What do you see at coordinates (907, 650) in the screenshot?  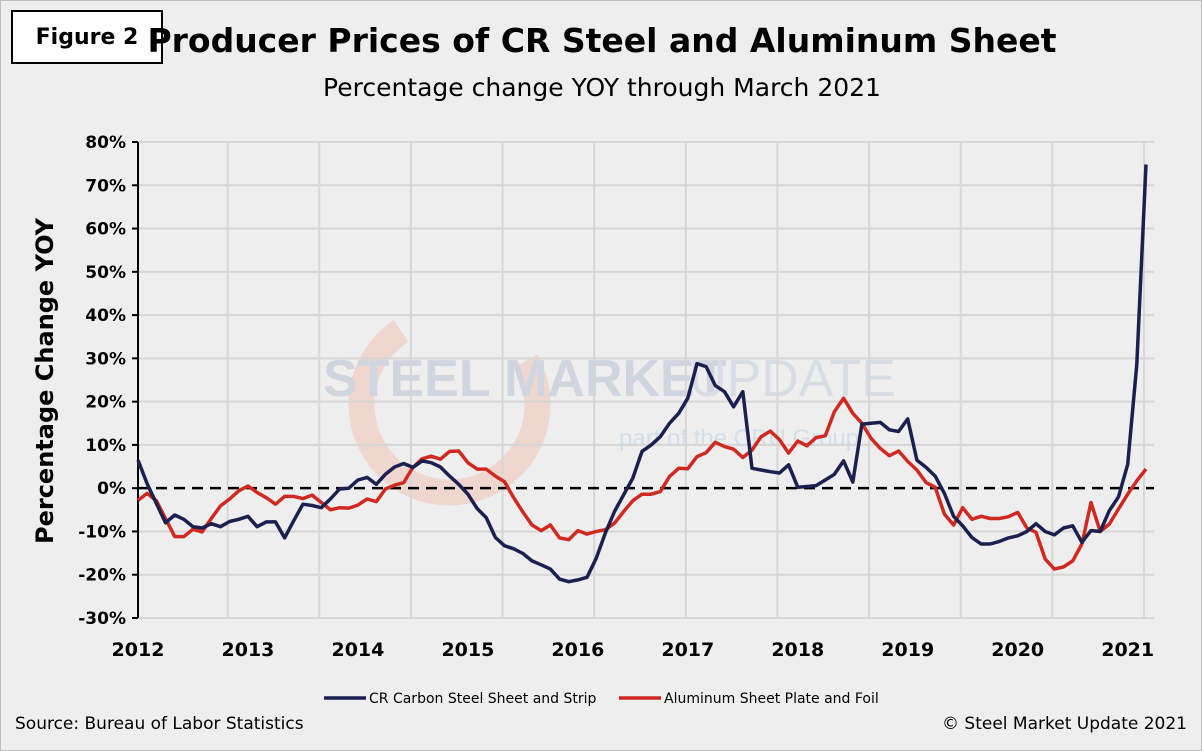 I see `x-tick-label: 2019` at bounding box center [907, 650].